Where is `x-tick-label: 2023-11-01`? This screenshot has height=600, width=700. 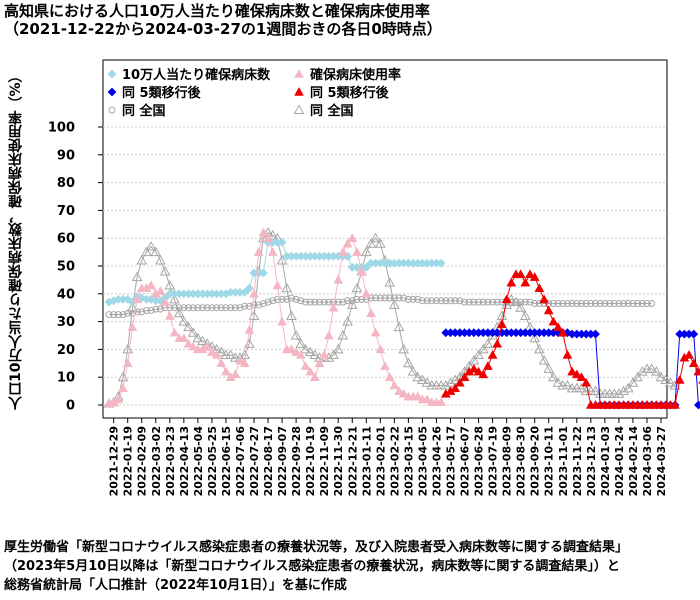
x-tick-label: 2023-11-01 is located at coordinates (563, 461).